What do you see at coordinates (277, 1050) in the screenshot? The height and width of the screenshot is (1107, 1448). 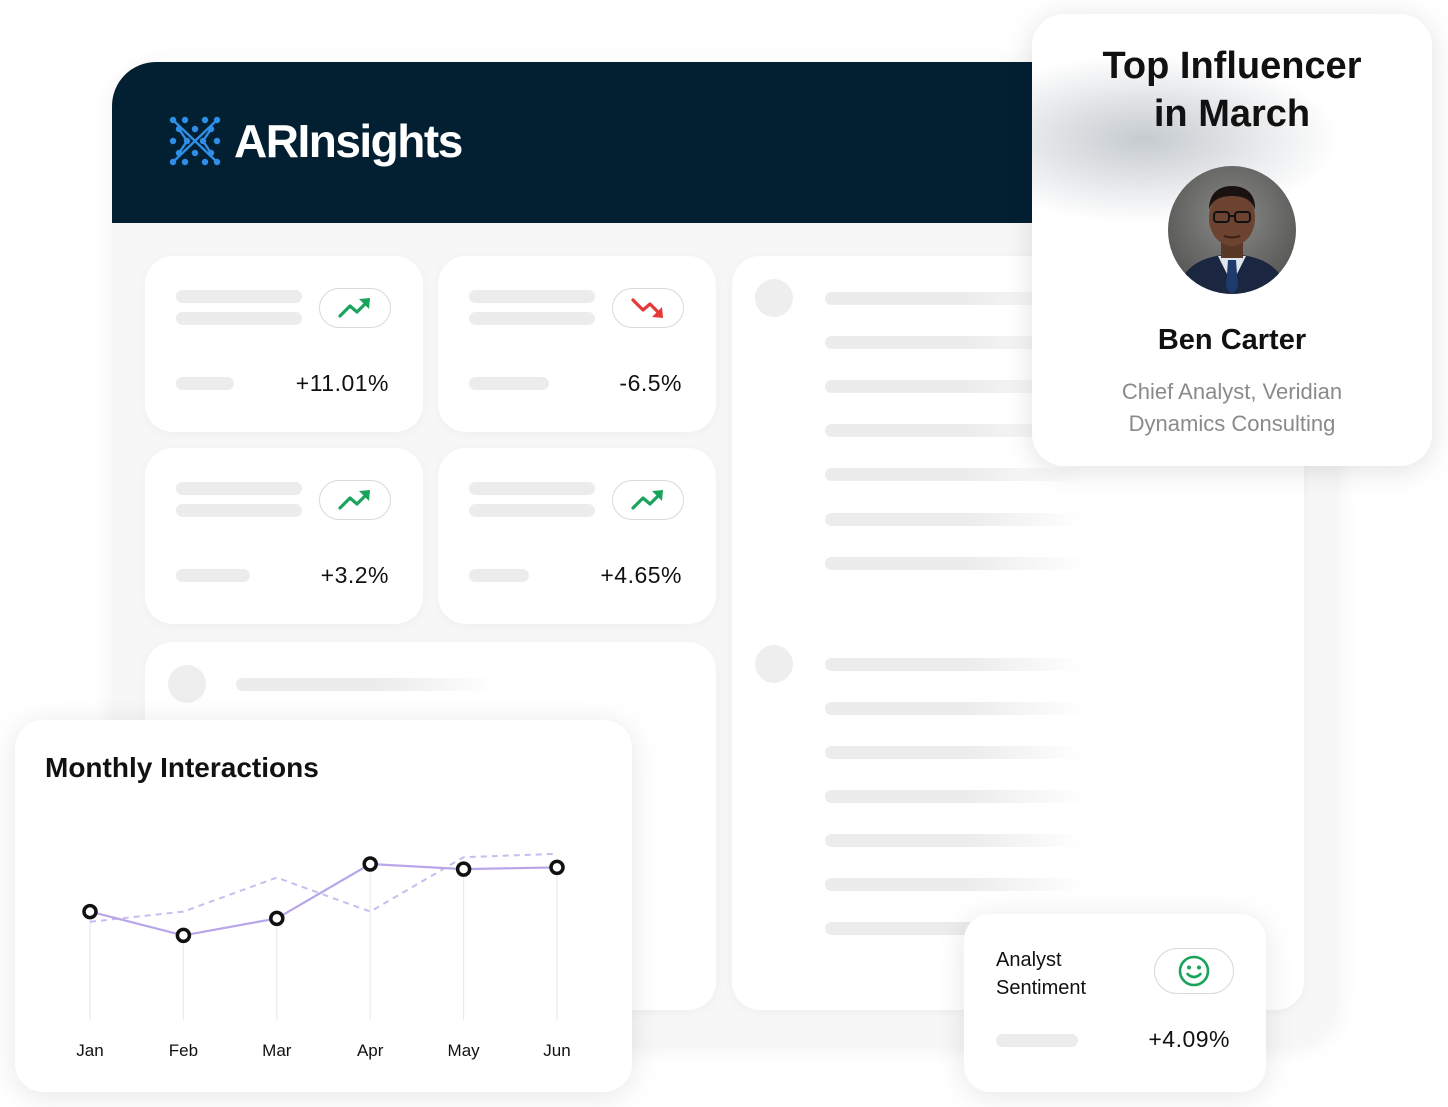 I see `x-tick-label: Mar` at bounding box center [277, 1050].